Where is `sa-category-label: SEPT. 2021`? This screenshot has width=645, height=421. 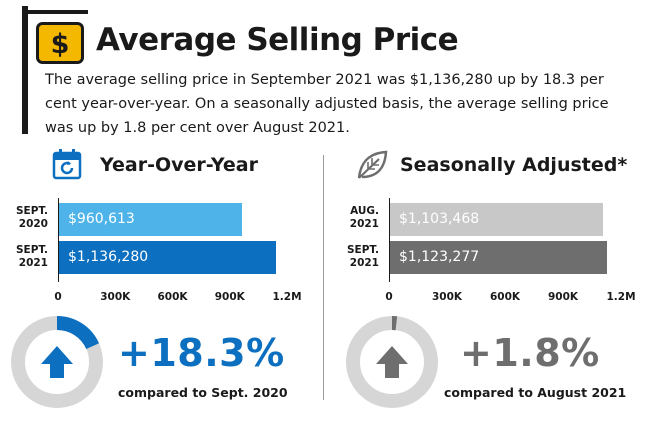
sa-category-label: SEPT. 2021 is located at coordinates (359, 257).